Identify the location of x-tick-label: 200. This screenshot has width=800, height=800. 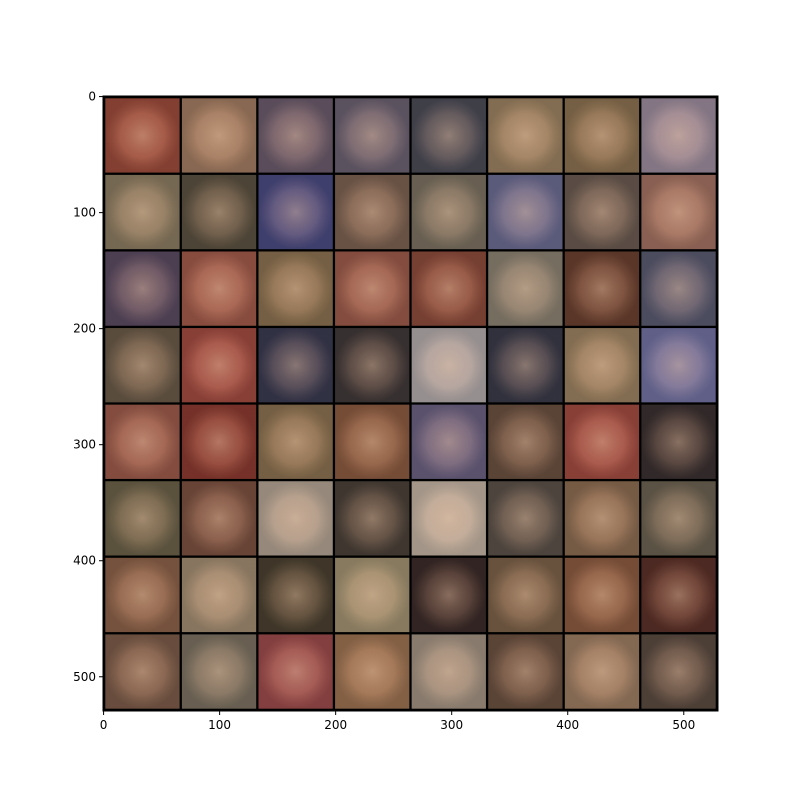
(335, 725).